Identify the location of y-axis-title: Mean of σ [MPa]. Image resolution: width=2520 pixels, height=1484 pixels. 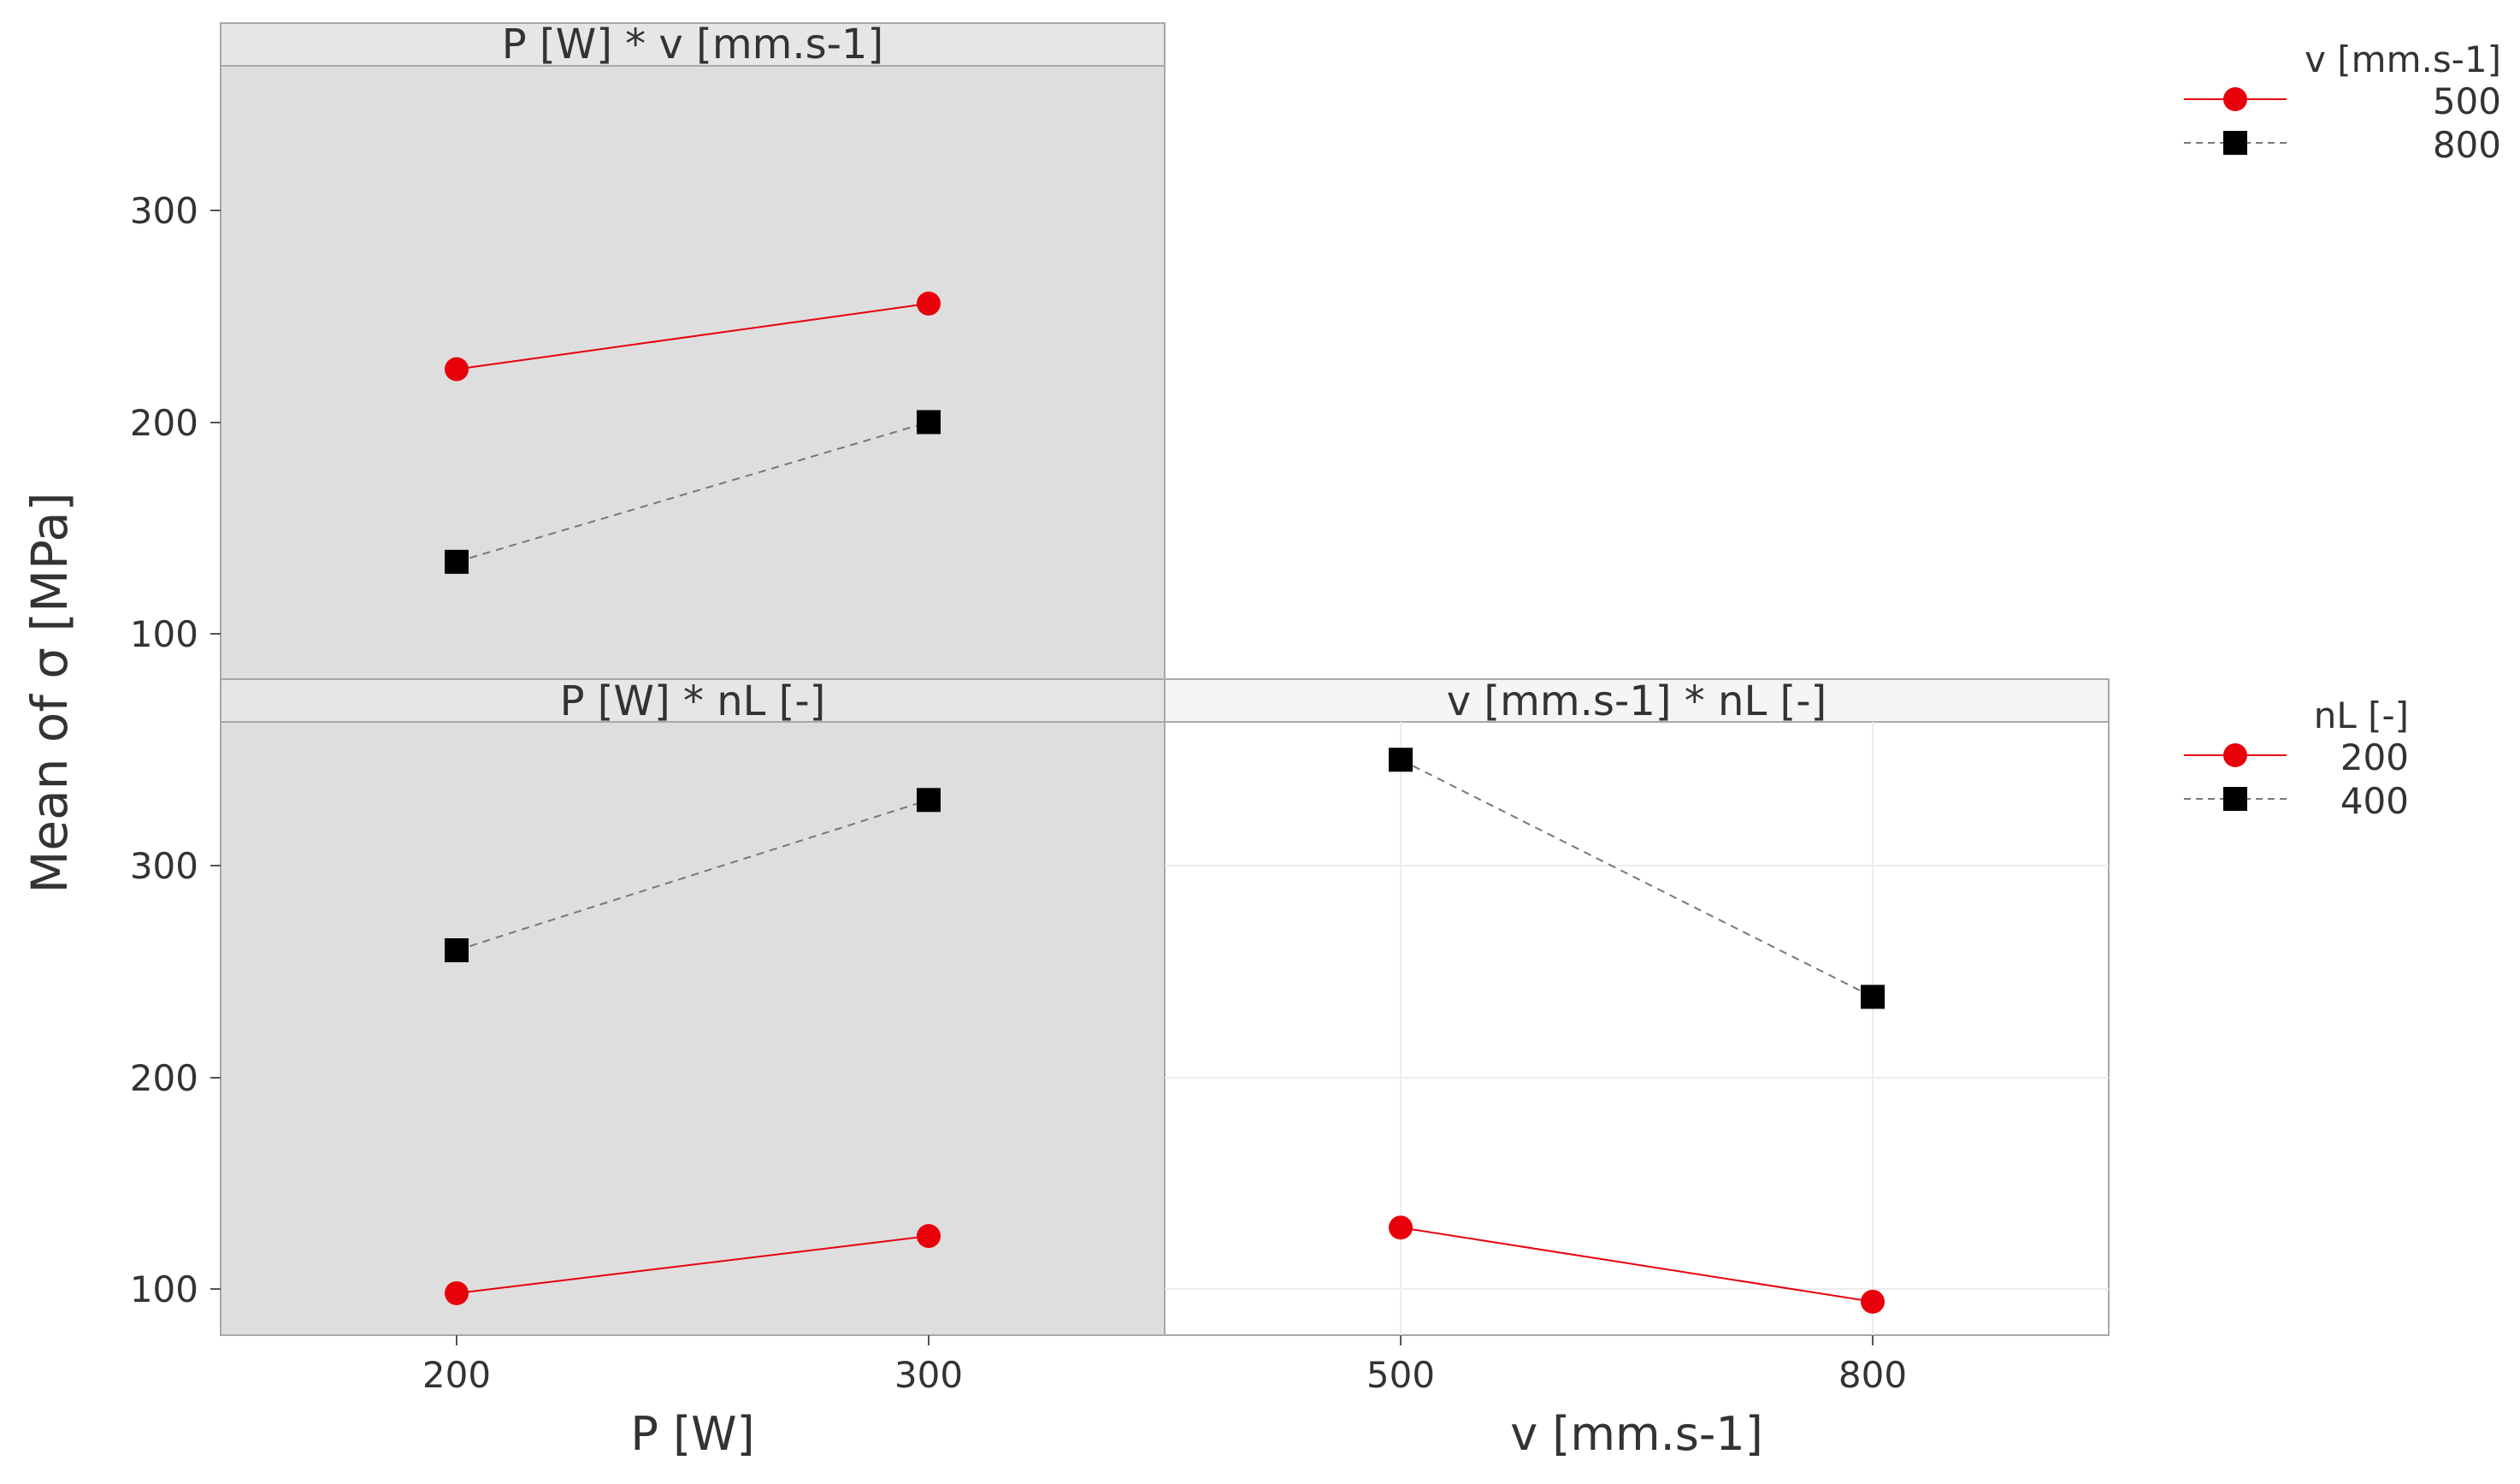
(50, 692).